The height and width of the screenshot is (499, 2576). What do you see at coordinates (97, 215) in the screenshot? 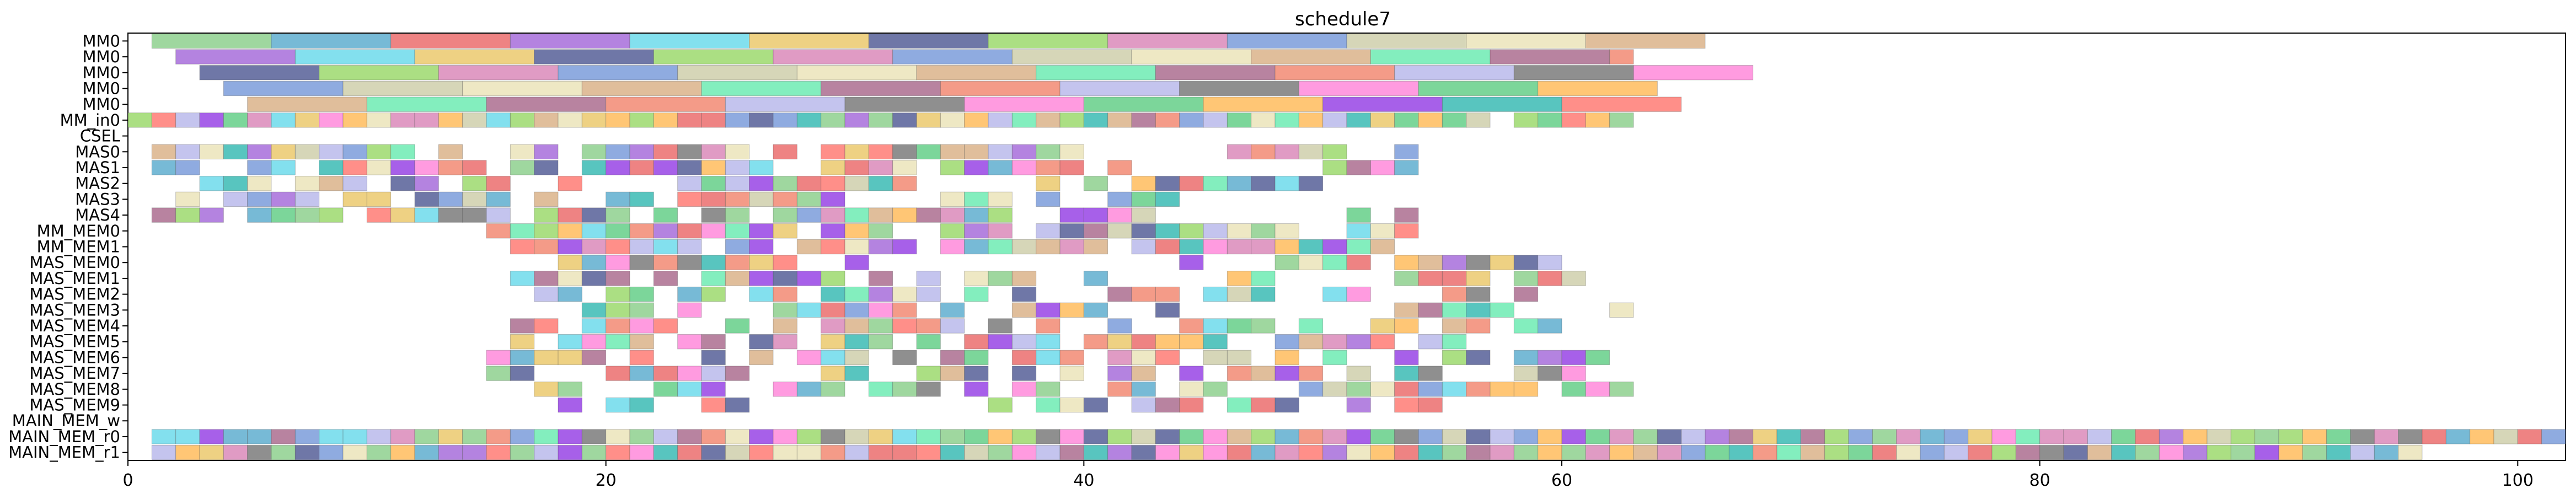
I see `y-tick-label: MAS4` at bounding box center [97, 215].